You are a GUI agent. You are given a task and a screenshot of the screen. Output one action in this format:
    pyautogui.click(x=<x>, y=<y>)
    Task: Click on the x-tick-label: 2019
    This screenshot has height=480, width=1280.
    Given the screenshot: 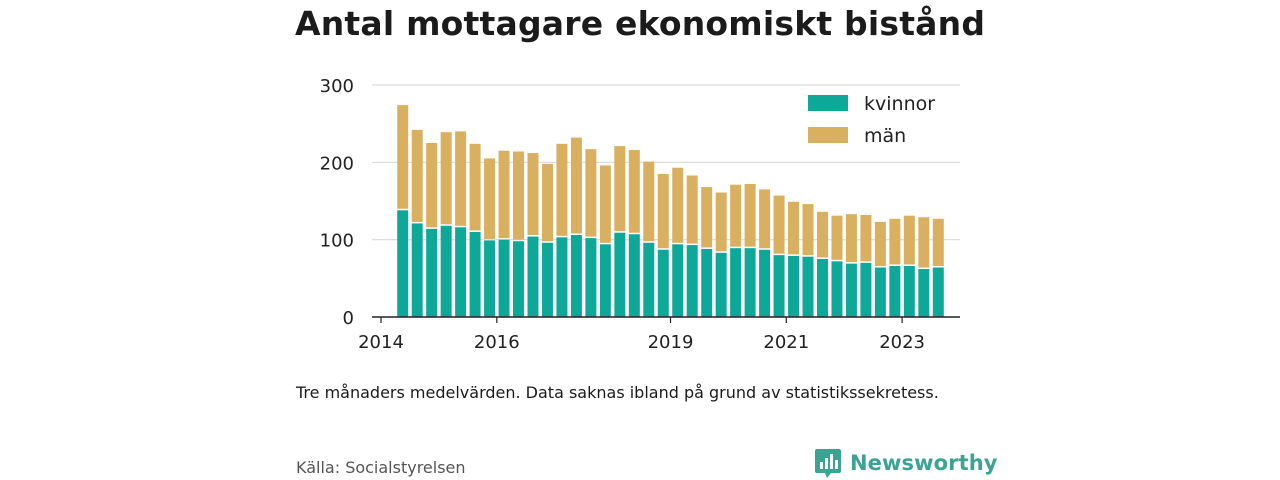 What is the action you would take?
    pyautogui.click(x=671, y=342)
    